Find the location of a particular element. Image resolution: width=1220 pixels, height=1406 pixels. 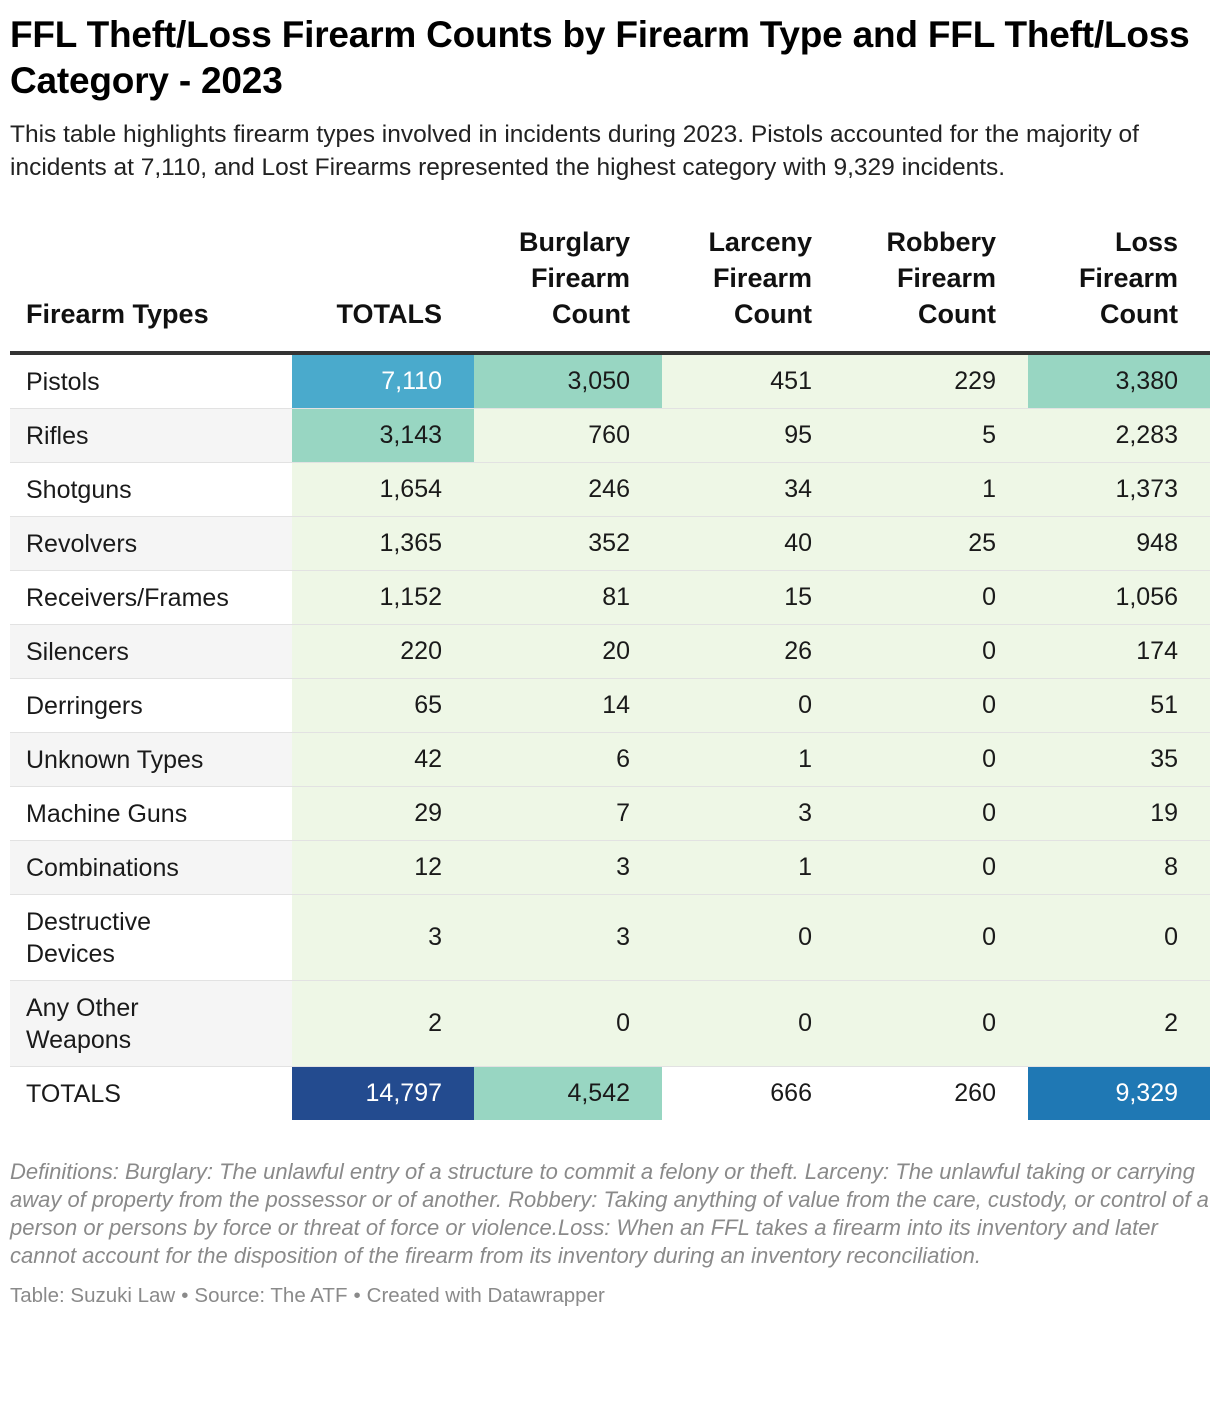

column-header: Burglary Firearm Count is located at coordinates (574, 278).